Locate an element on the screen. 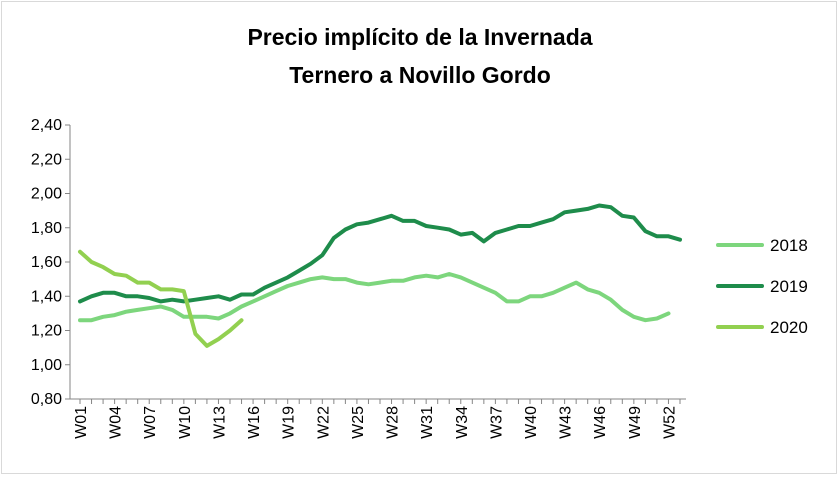 The height and width of the screenshot is (477, 840). y-tick-label: 1,80 is located at coordinates (46, 228).